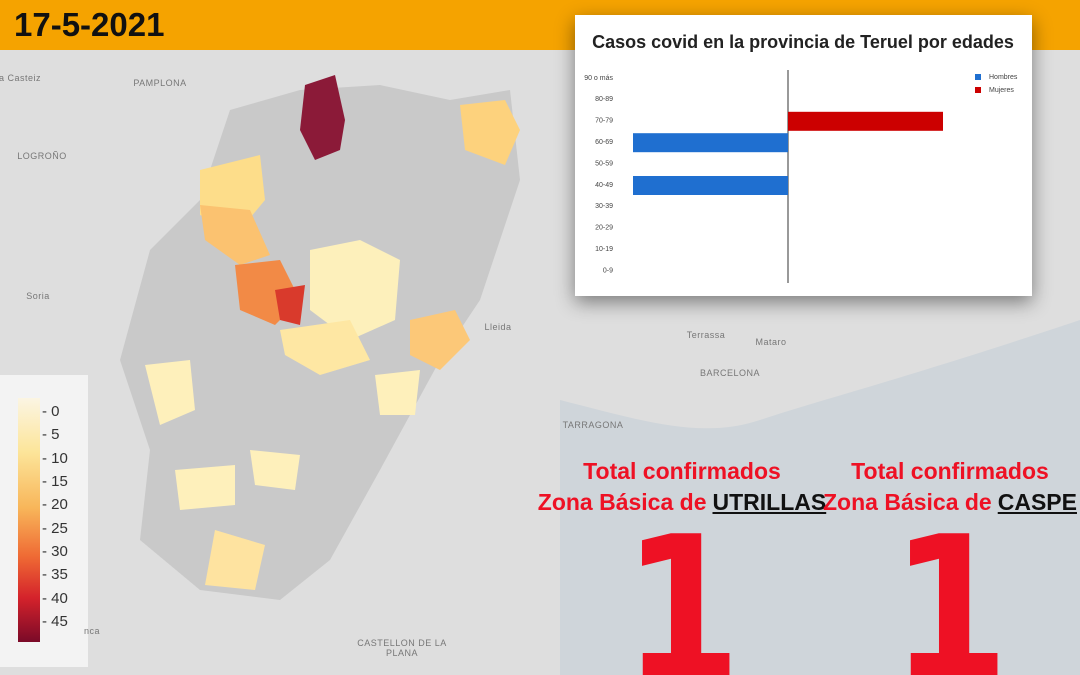  Describe the element at coordinates (29, 520) in the screenshot. I see `colorbar` at that location.